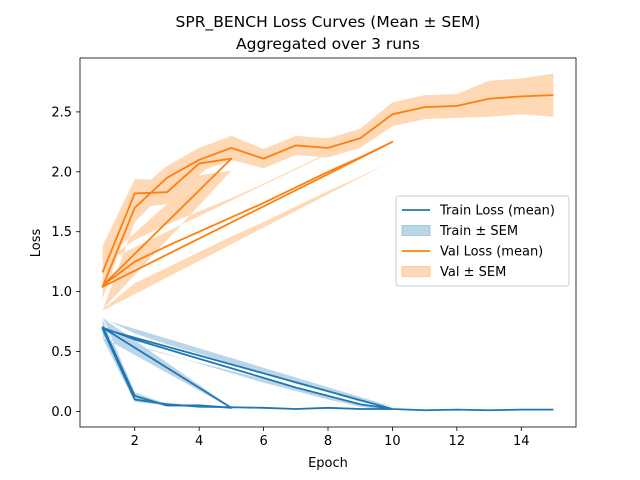 The image size is (640, 480). Describe the element at coordinates (61, 172) in the screenshot. I see `y-tick-label: 2.0` at that location.